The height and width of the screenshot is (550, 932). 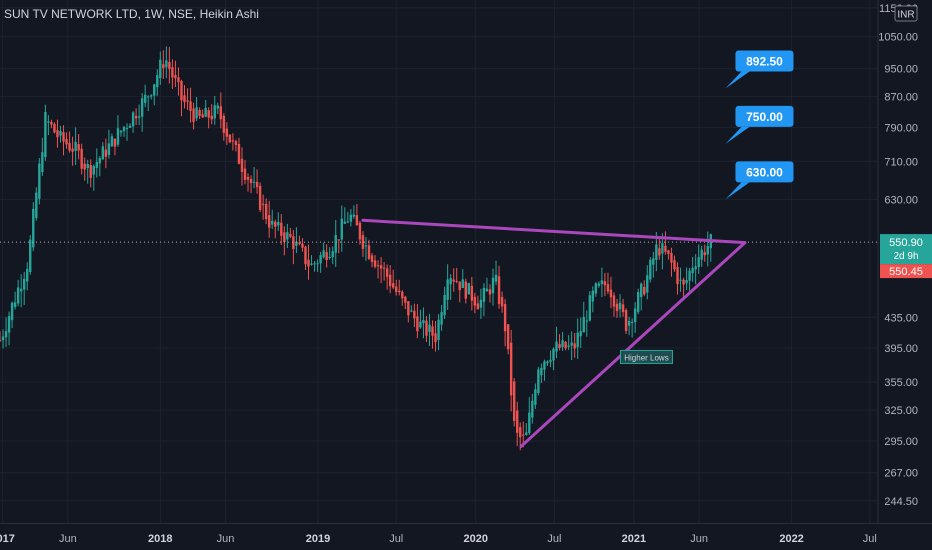 What do you see at coordinates (901, 70) in the screenshot?
I see `y-tick-label: 950.00` at bounding box center [901, 70].